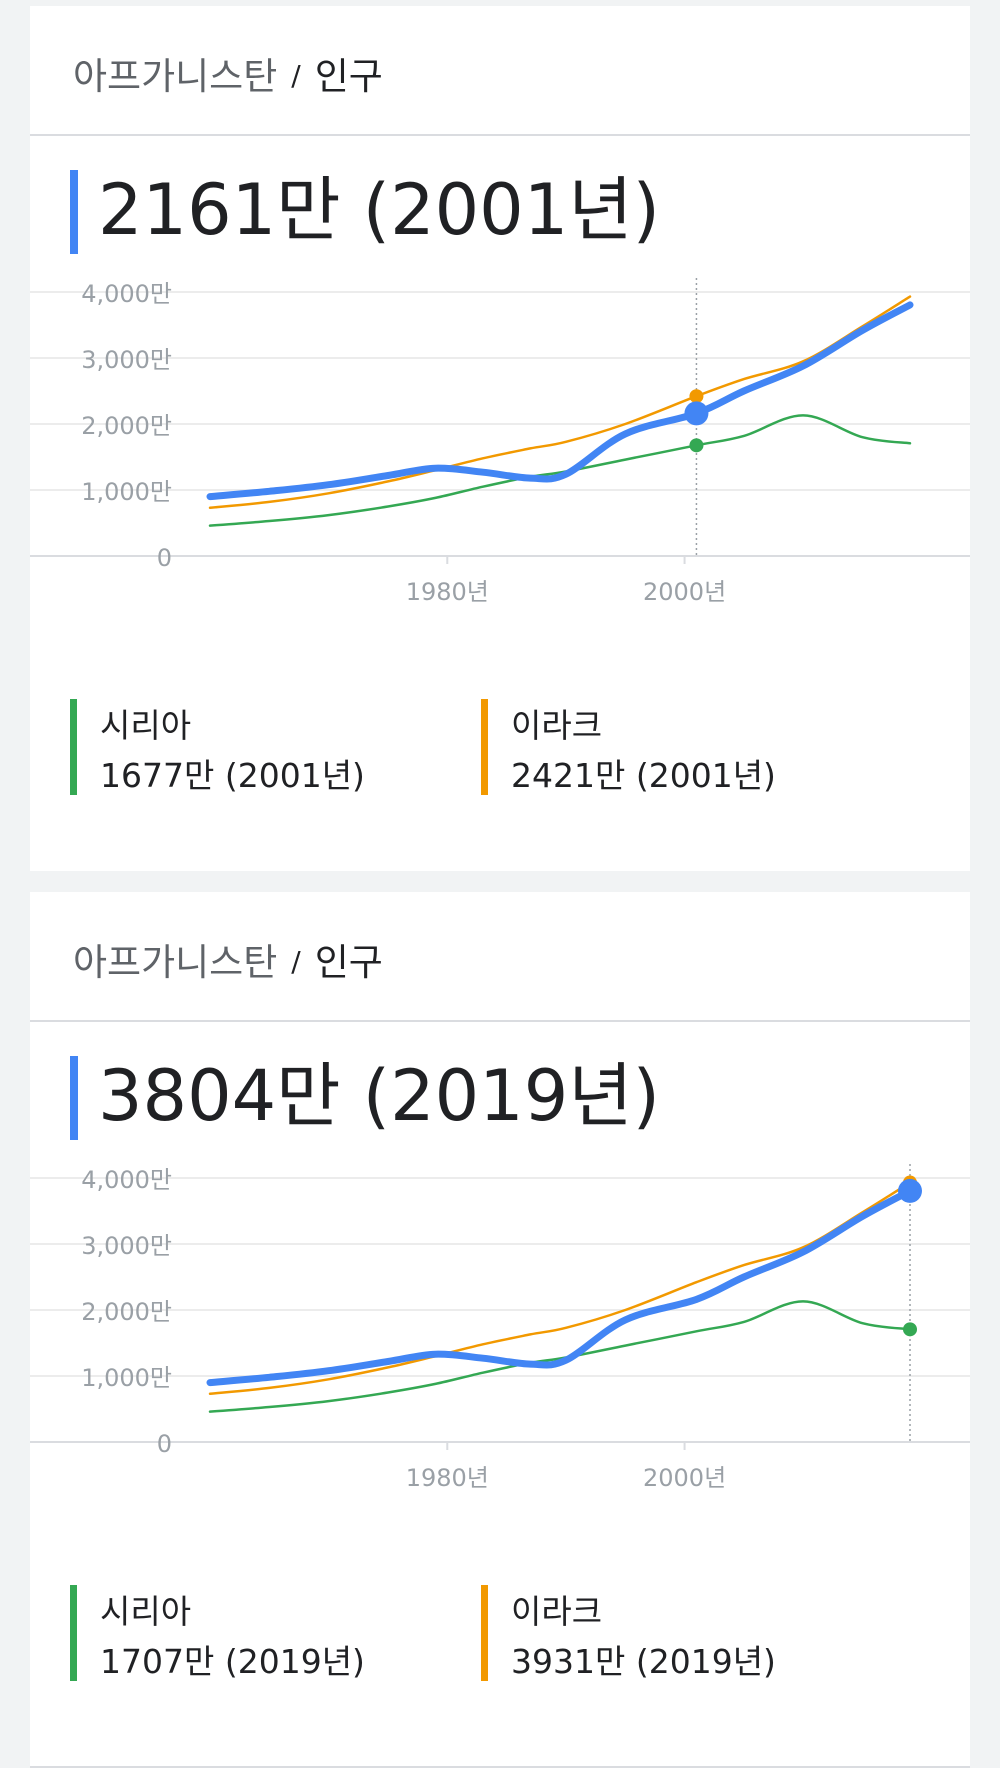  What do you see at coordinates (643, 1661) in the screenshot?
I see `legend-series-value: 3931만 (2019년)` at bounding box center [643, 1661].